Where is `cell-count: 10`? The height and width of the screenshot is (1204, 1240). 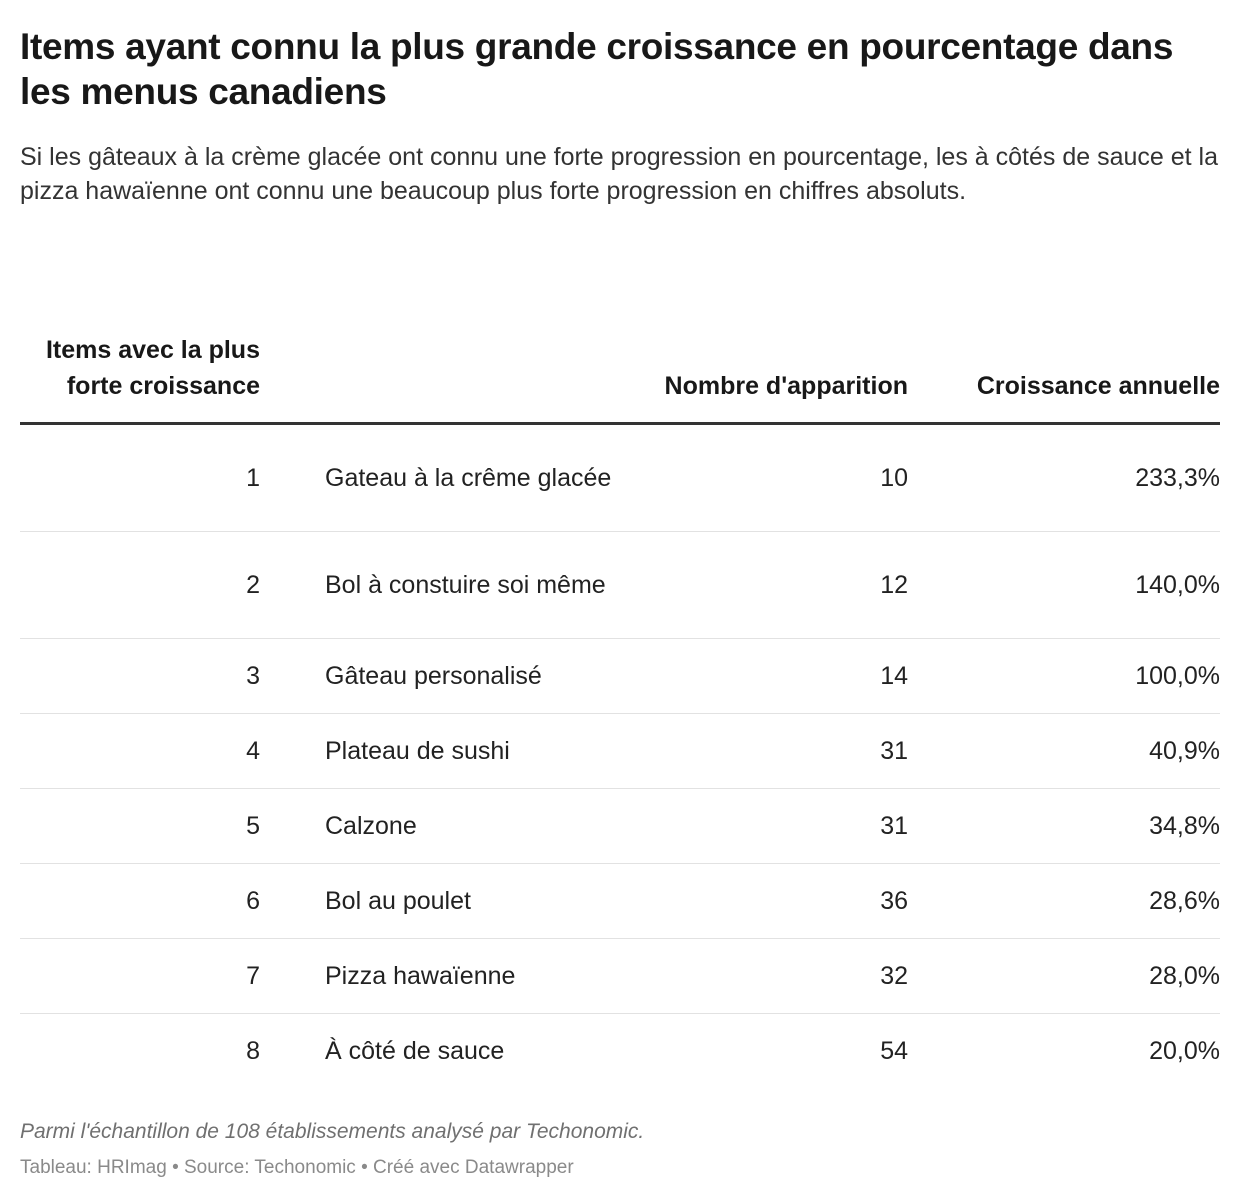 cell-count: 10 is located at coordinates (894, 478).